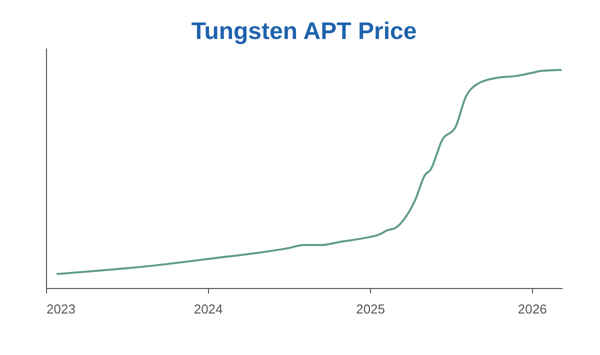  Describe the element at coordinates (208, 309) in the screenshot. I see `x-tick-label: 2024` at that location.